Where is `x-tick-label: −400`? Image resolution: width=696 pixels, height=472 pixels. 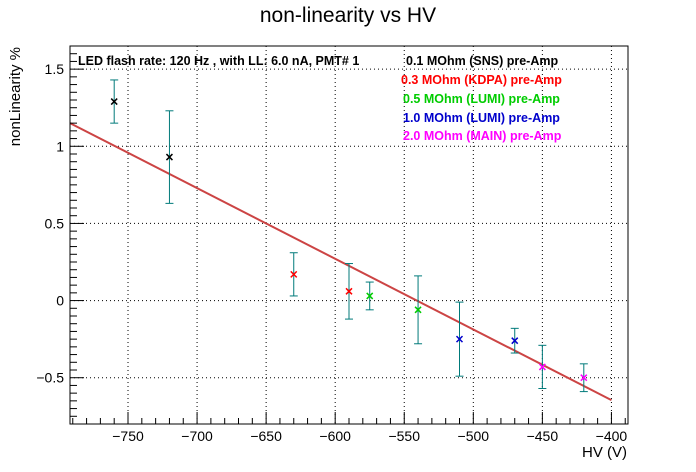 x-tick-label: −400 is located at coordinates (612, 436).